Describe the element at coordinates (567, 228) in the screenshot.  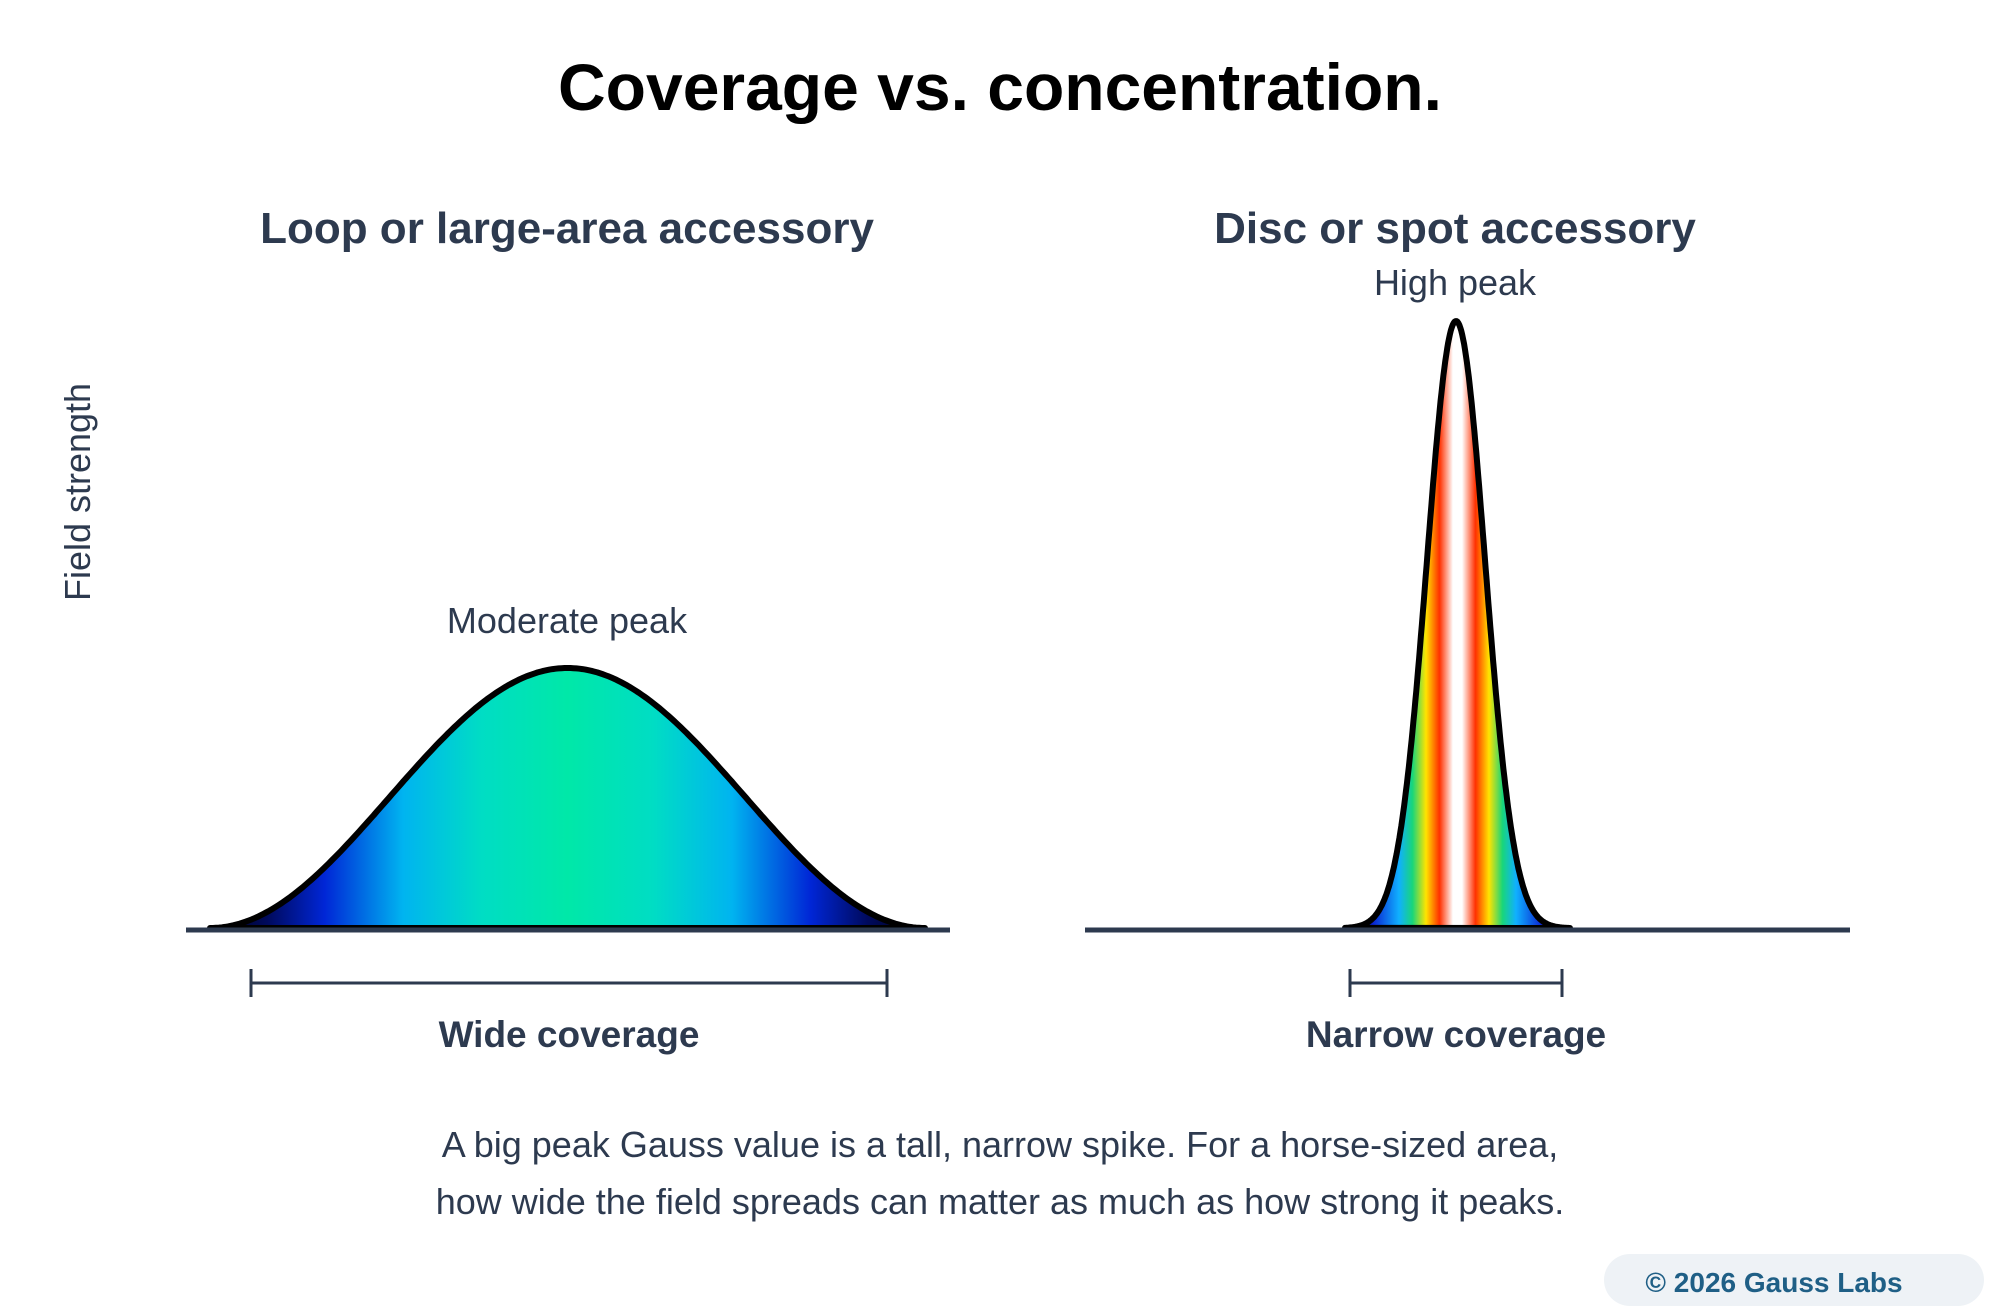
I see `panel-loop-title: Loop or large-area accessory` at that location.